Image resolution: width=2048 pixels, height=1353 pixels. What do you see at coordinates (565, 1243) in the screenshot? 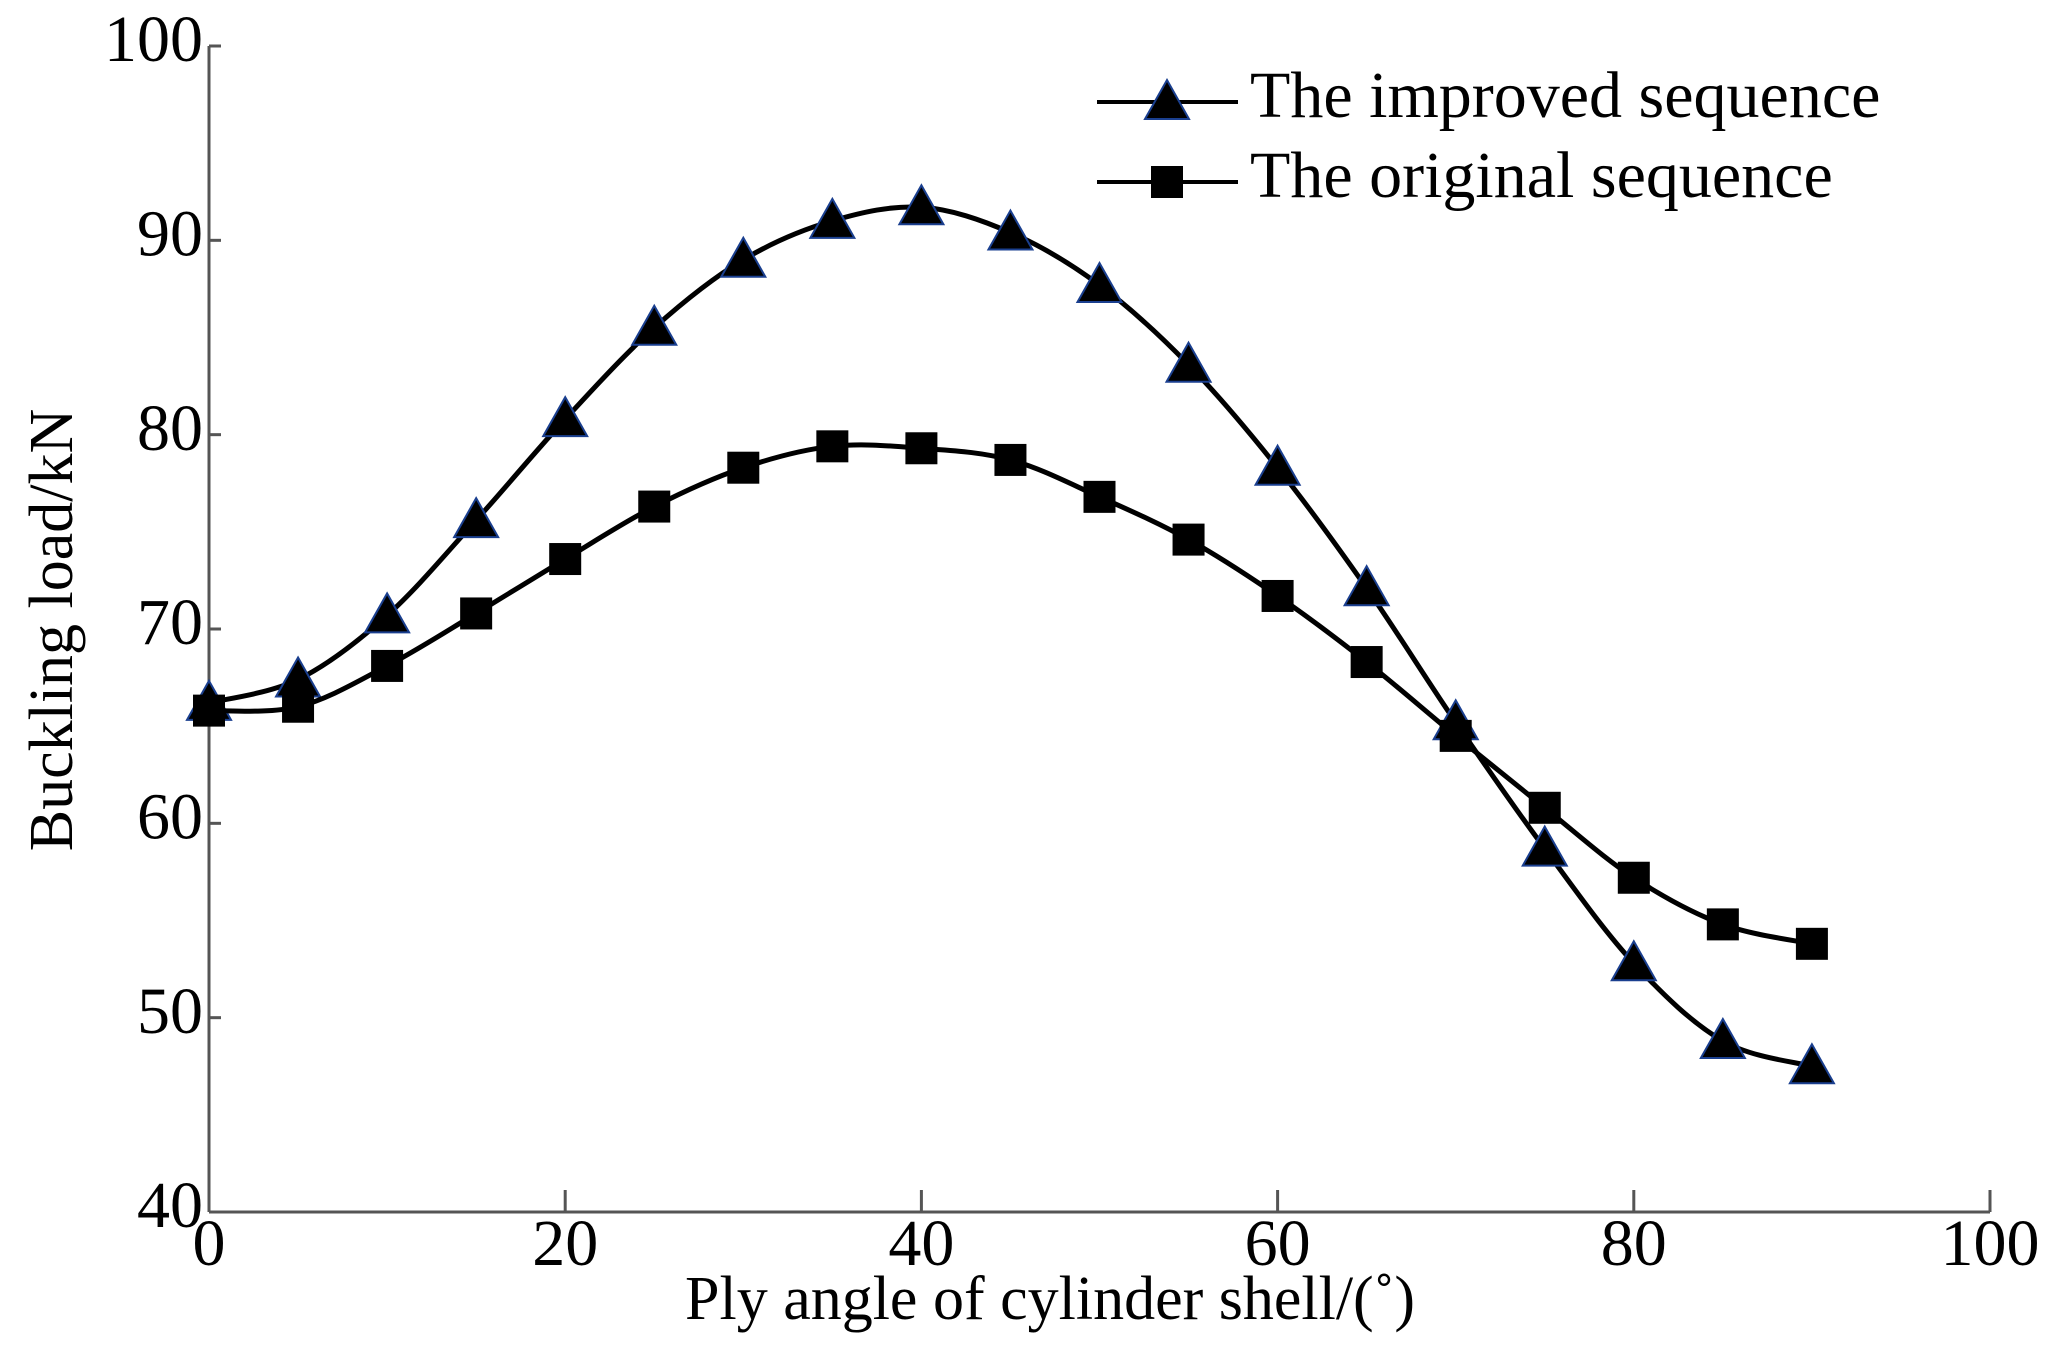
I see `x-tick-label: 20` at bounding box center [565, 1243].